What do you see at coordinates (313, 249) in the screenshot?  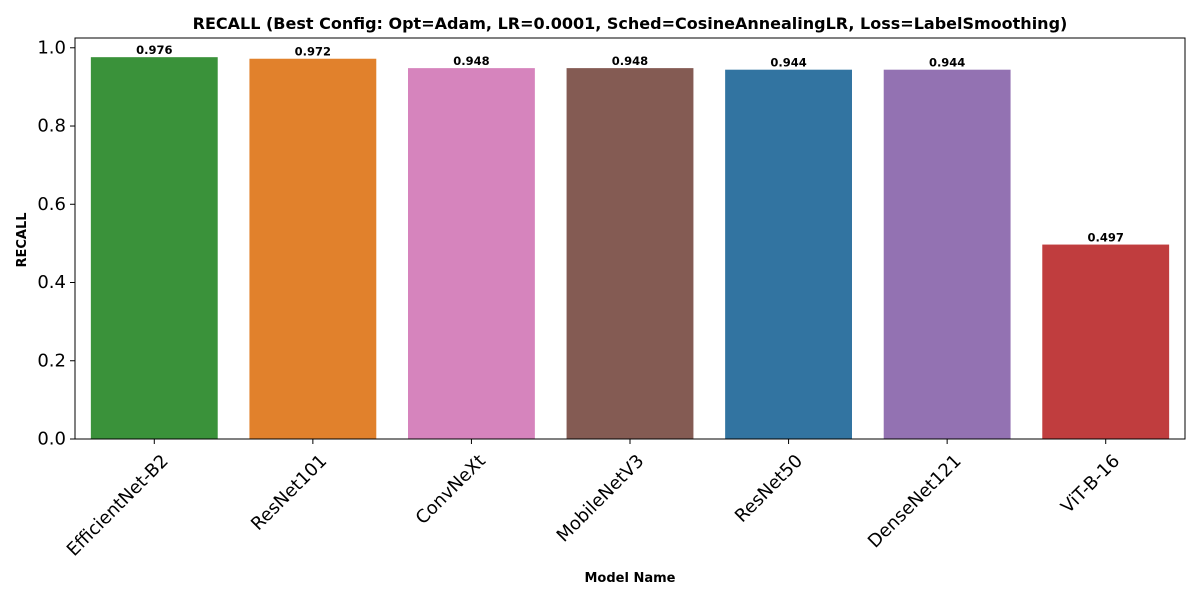 I see `bar-resnet101` at bounding box center [313, 249].